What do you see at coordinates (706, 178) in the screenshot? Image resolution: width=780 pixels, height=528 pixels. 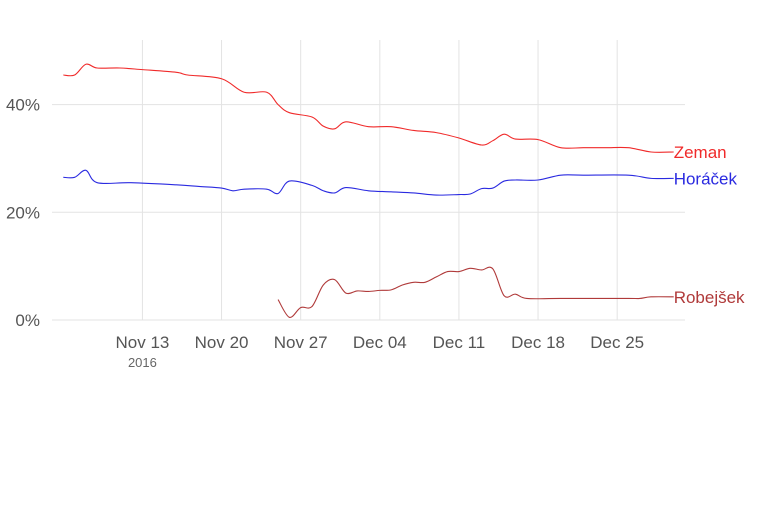 I see `series-label-horacek: Horáček` at bounding box center [706, 178].